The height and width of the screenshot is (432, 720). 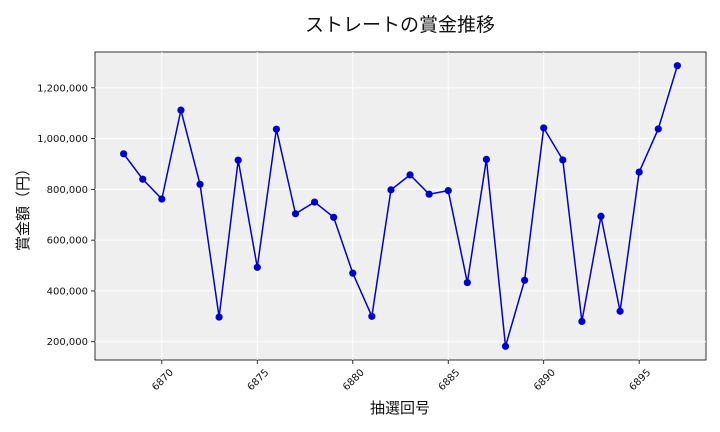 What do you see at coordinates (67, 342) in the screenshot?
I see `y-tick-label: 200,000` at bounding box center [67, 342].